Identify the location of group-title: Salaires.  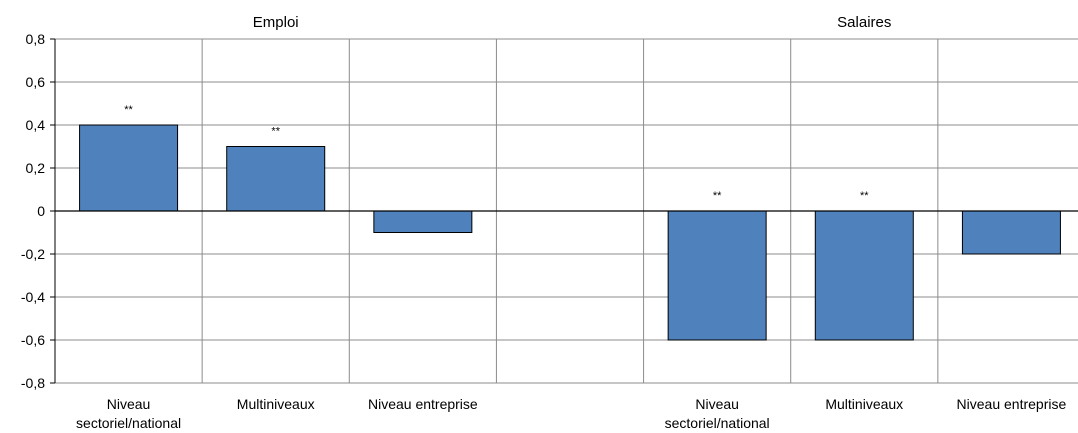
(864, 22).